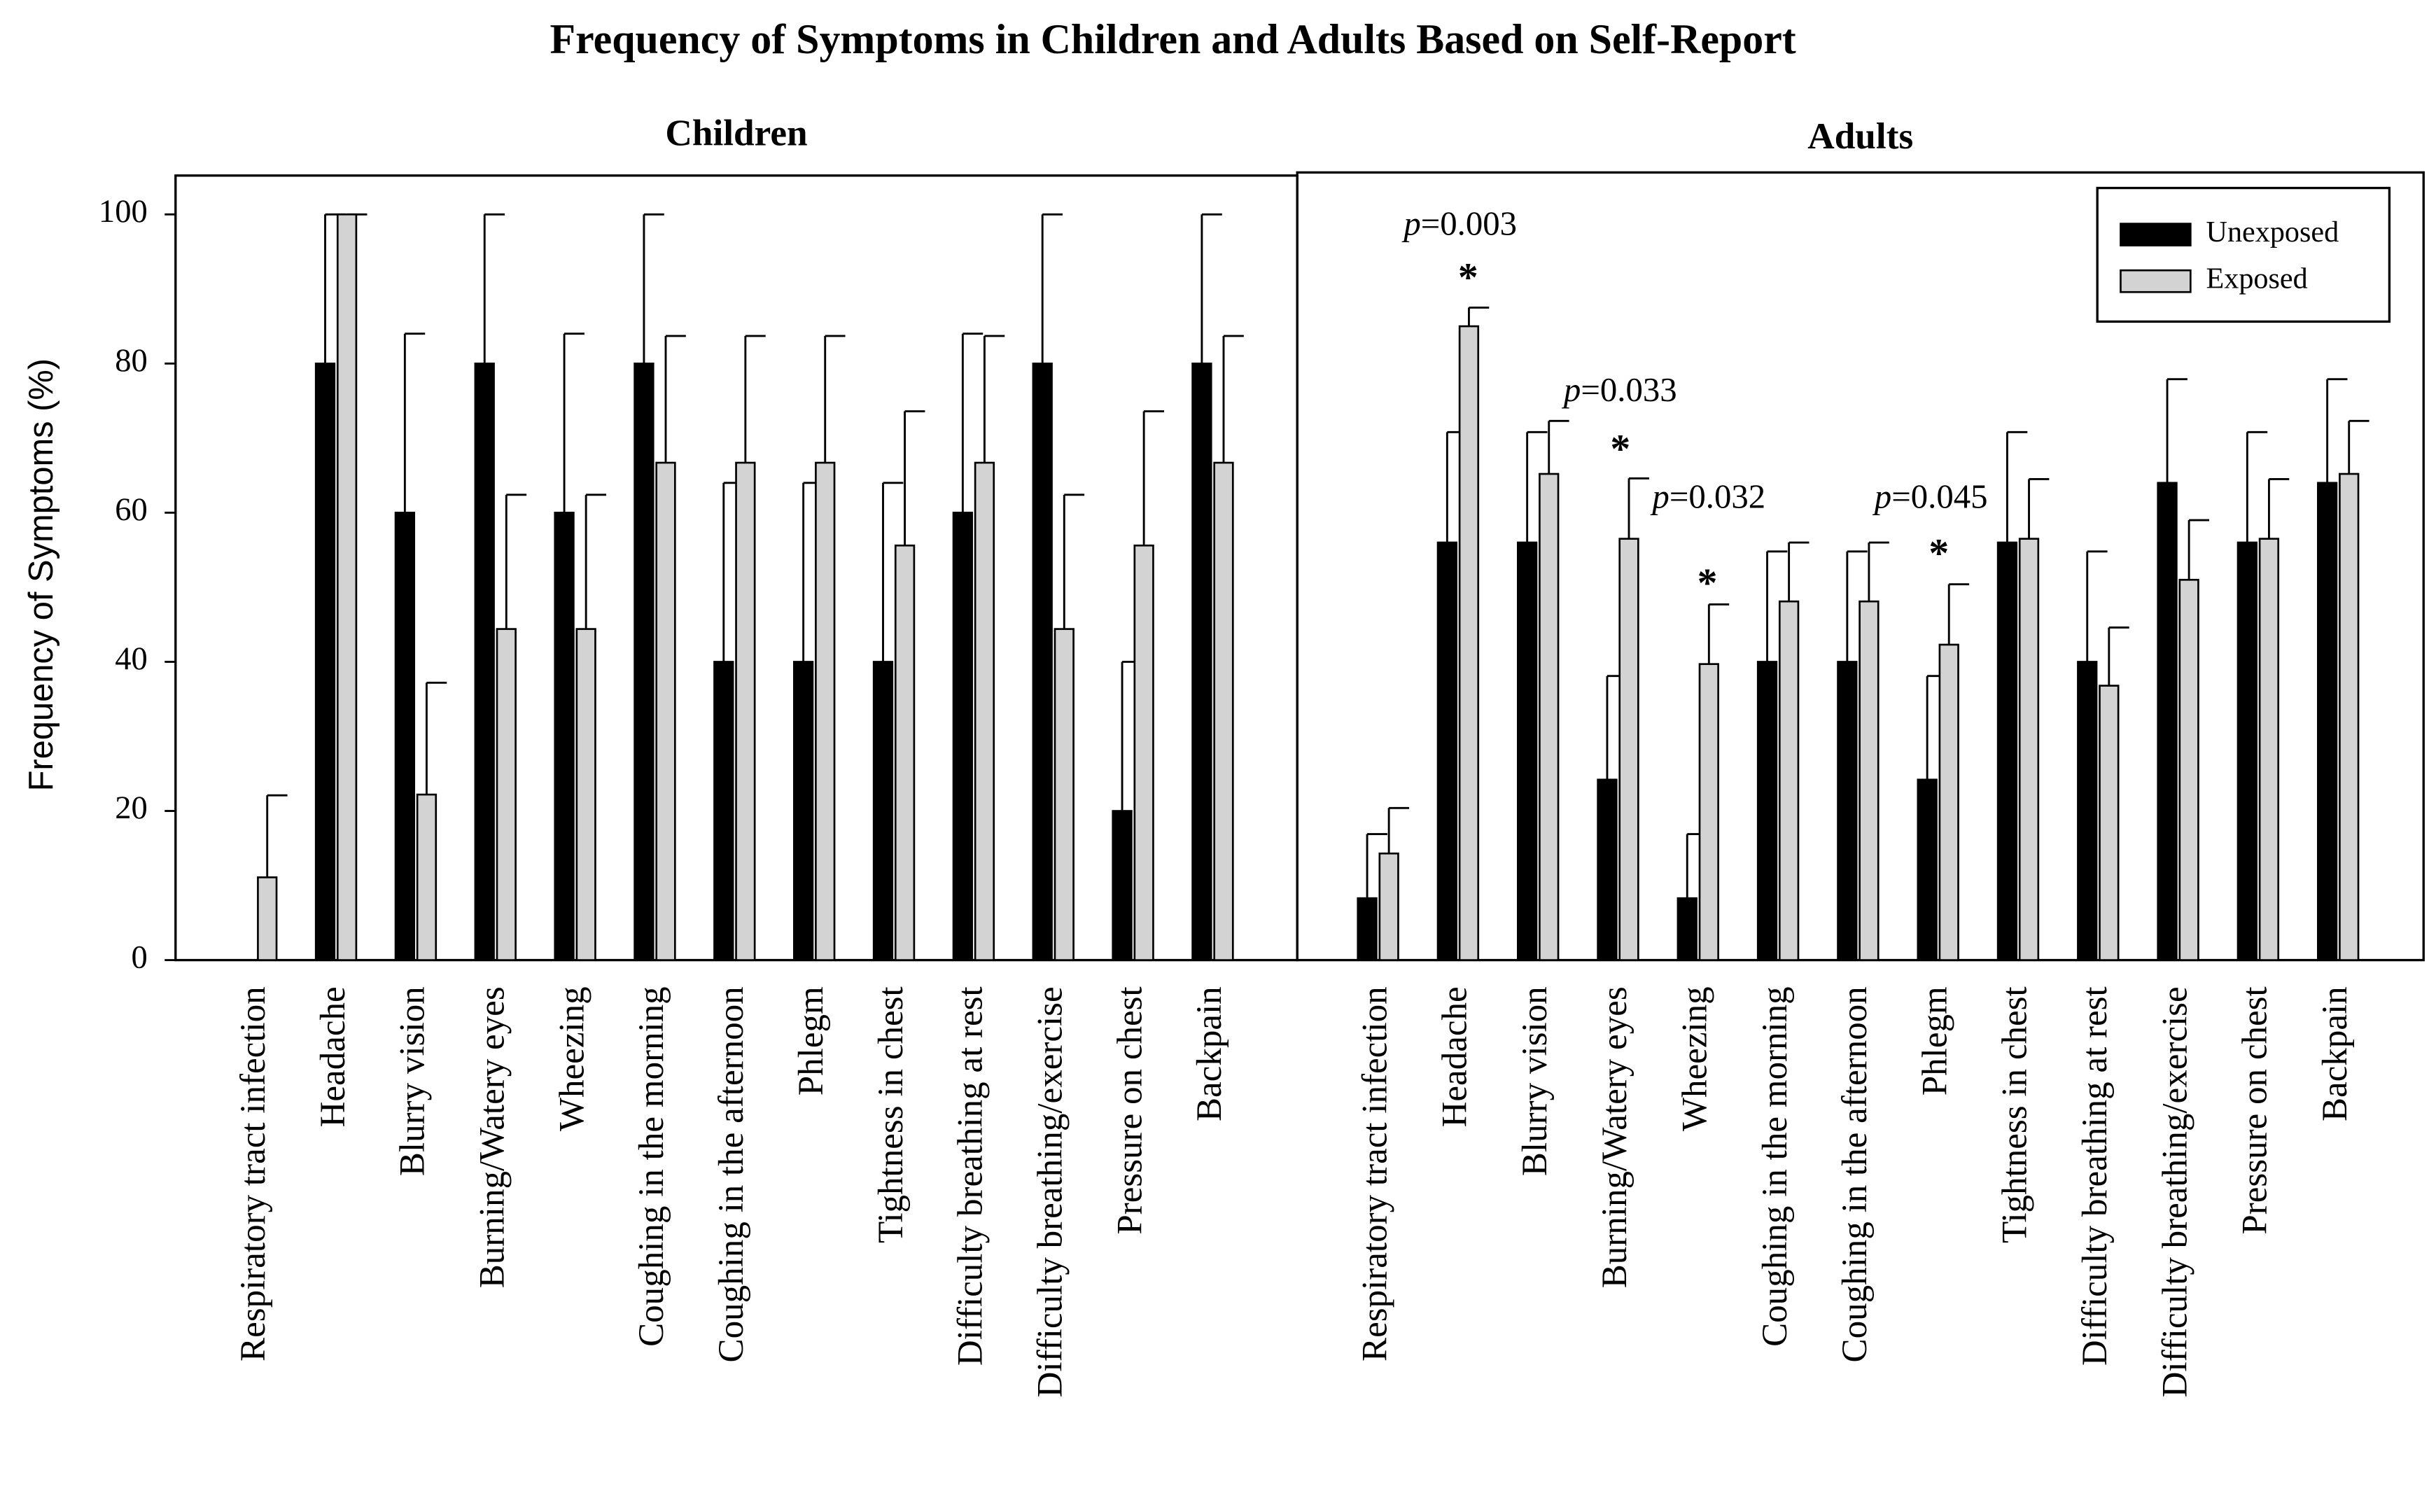  I want to click on p-value-annotation: p=0.032, so click(1707, 496).